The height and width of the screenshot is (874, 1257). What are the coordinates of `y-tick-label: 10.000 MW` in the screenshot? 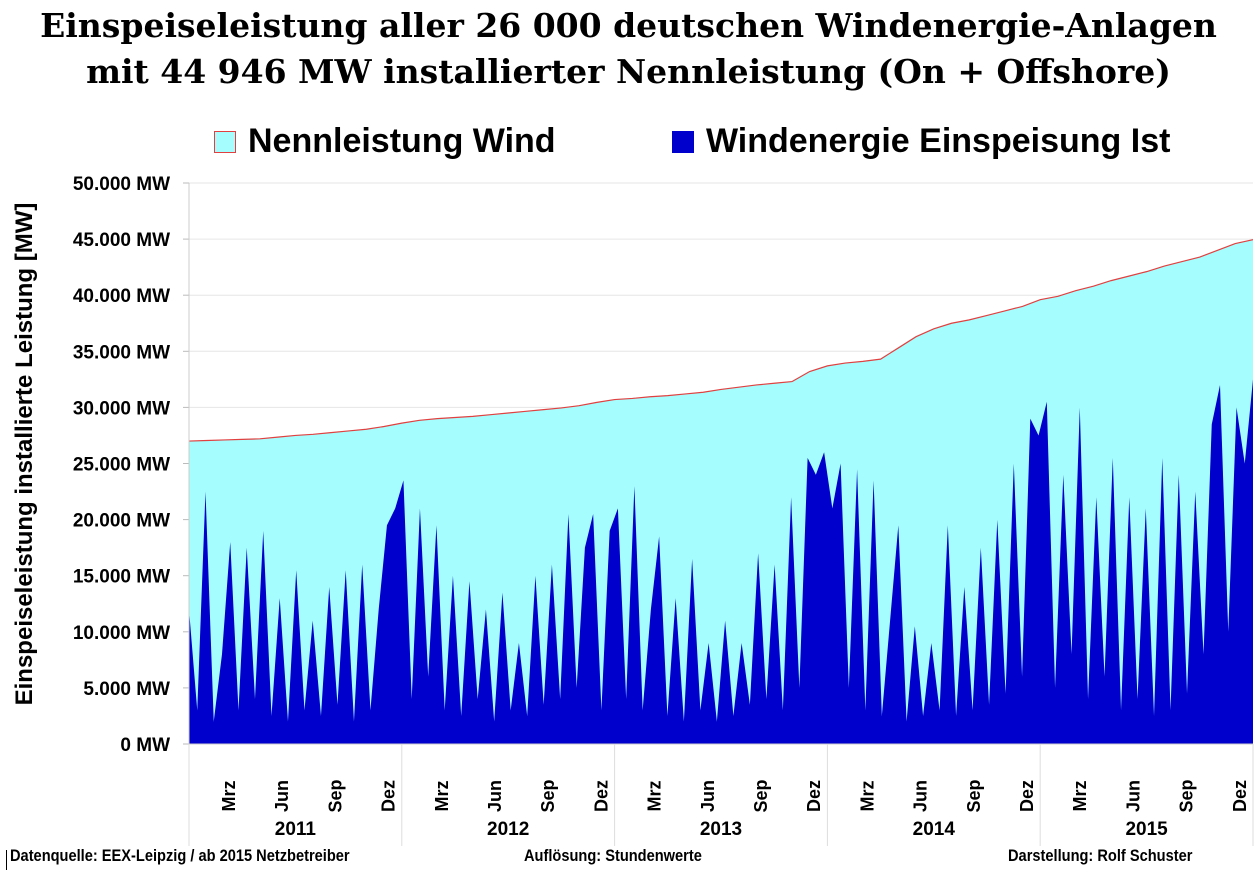 It's located at (121, 633).